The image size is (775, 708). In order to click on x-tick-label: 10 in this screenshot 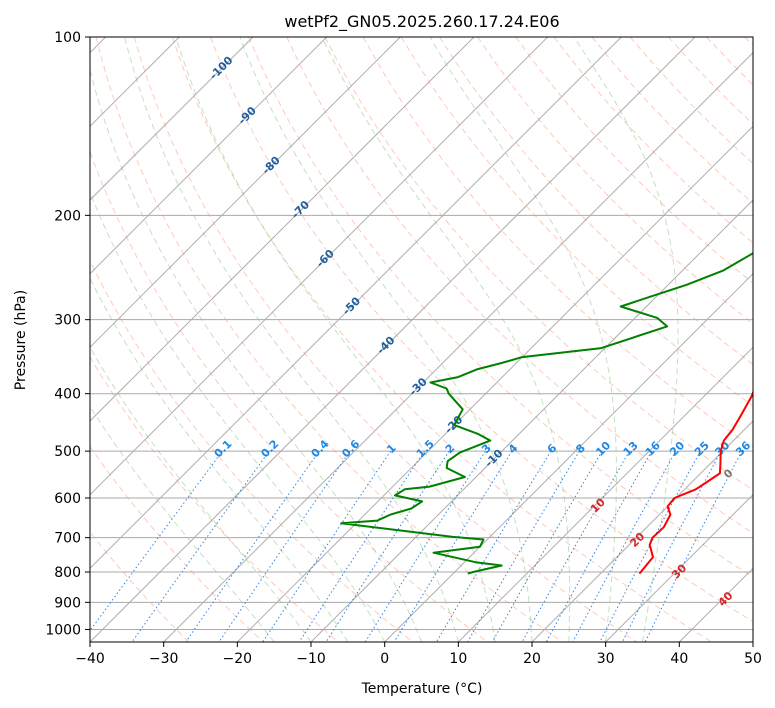, I will do `click(458, 659)`.